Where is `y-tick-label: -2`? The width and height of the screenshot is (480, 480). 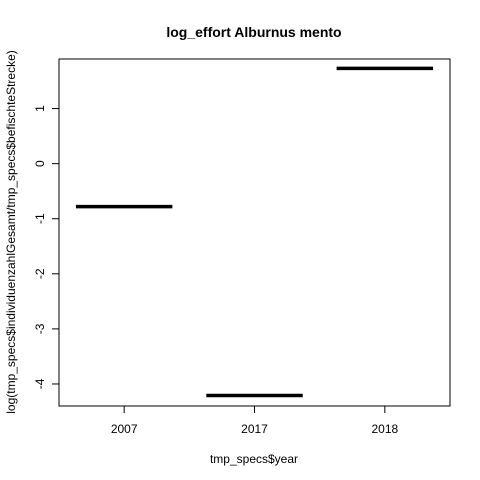
y-tick-label: -2 is located at coordinates (40, 273).